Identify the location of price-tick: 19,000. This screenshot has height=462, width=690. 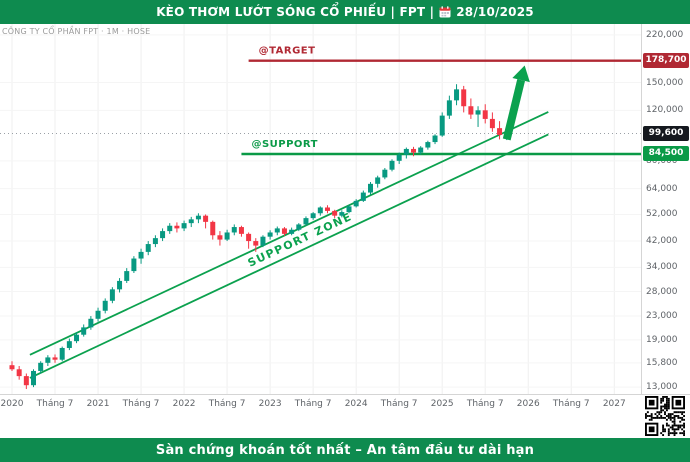
(662, 339).